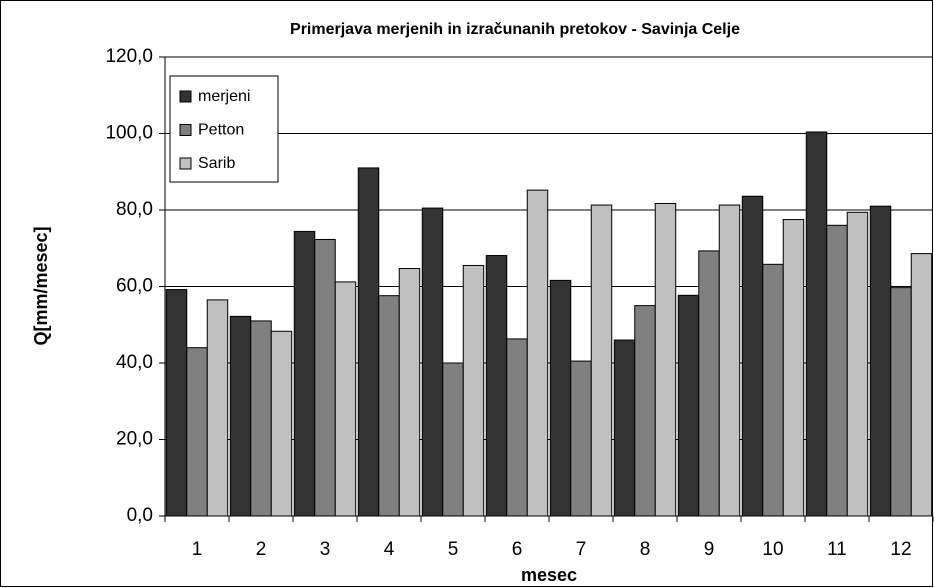  Describe the element at coordinates (134, 362) in the screenshot. I see `y-tick-label: 40,0` at that location.